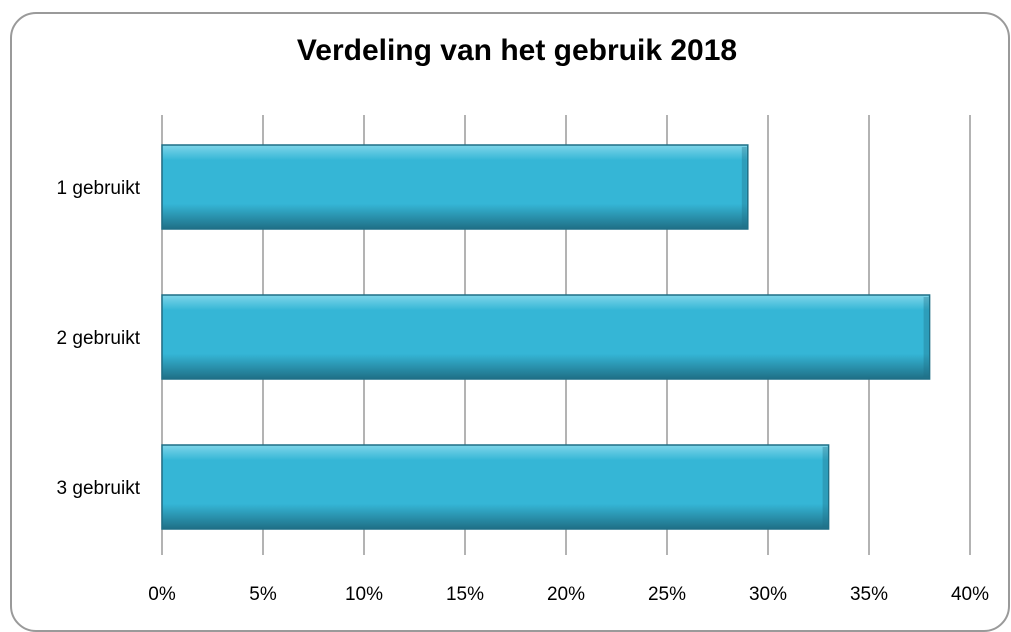 The width and height of the screenshot is (1011, 632). I want to click on x-tick-label: 10%, so click(364, 594).